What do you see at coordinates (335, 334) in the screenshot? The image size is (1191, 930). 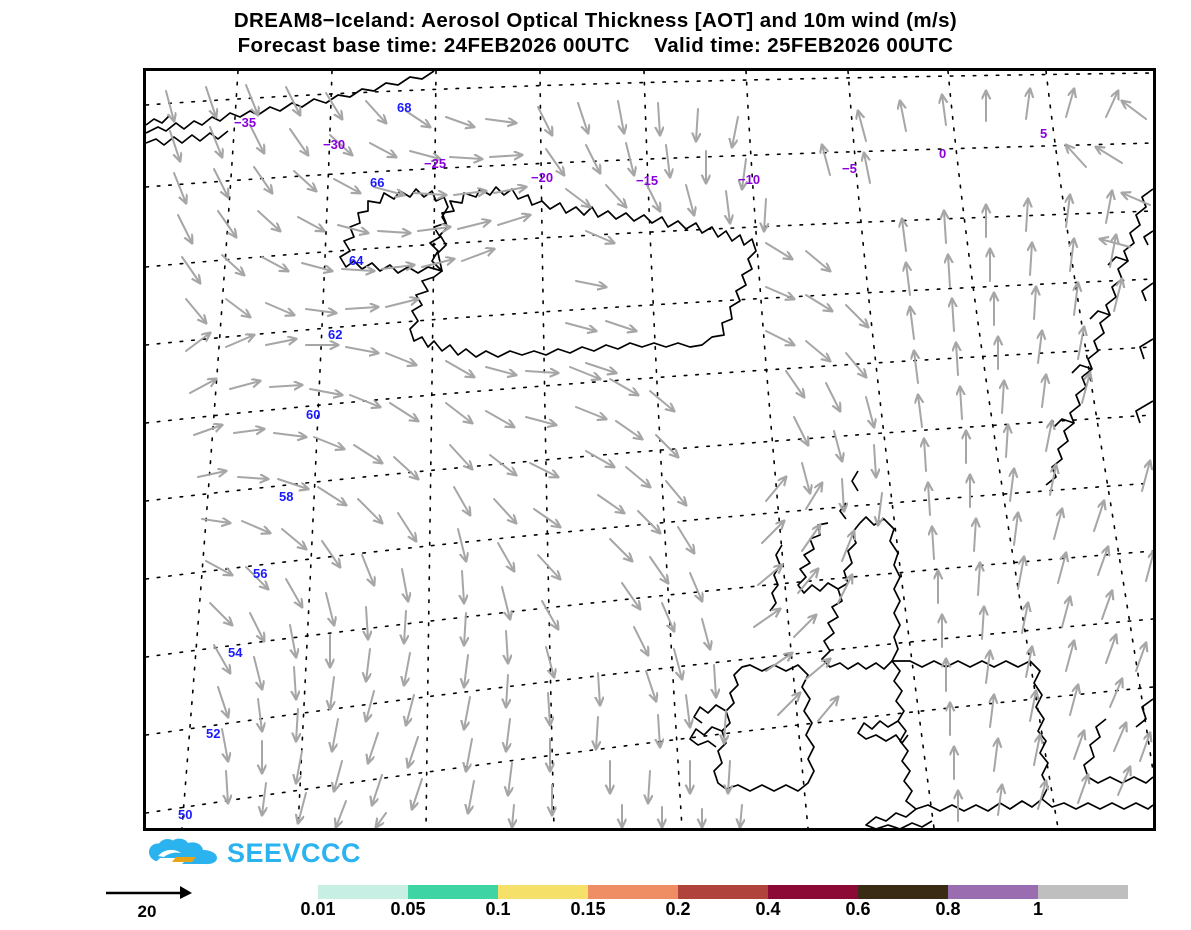 I see `lat-label: 62` at bounding box center [335, 334].